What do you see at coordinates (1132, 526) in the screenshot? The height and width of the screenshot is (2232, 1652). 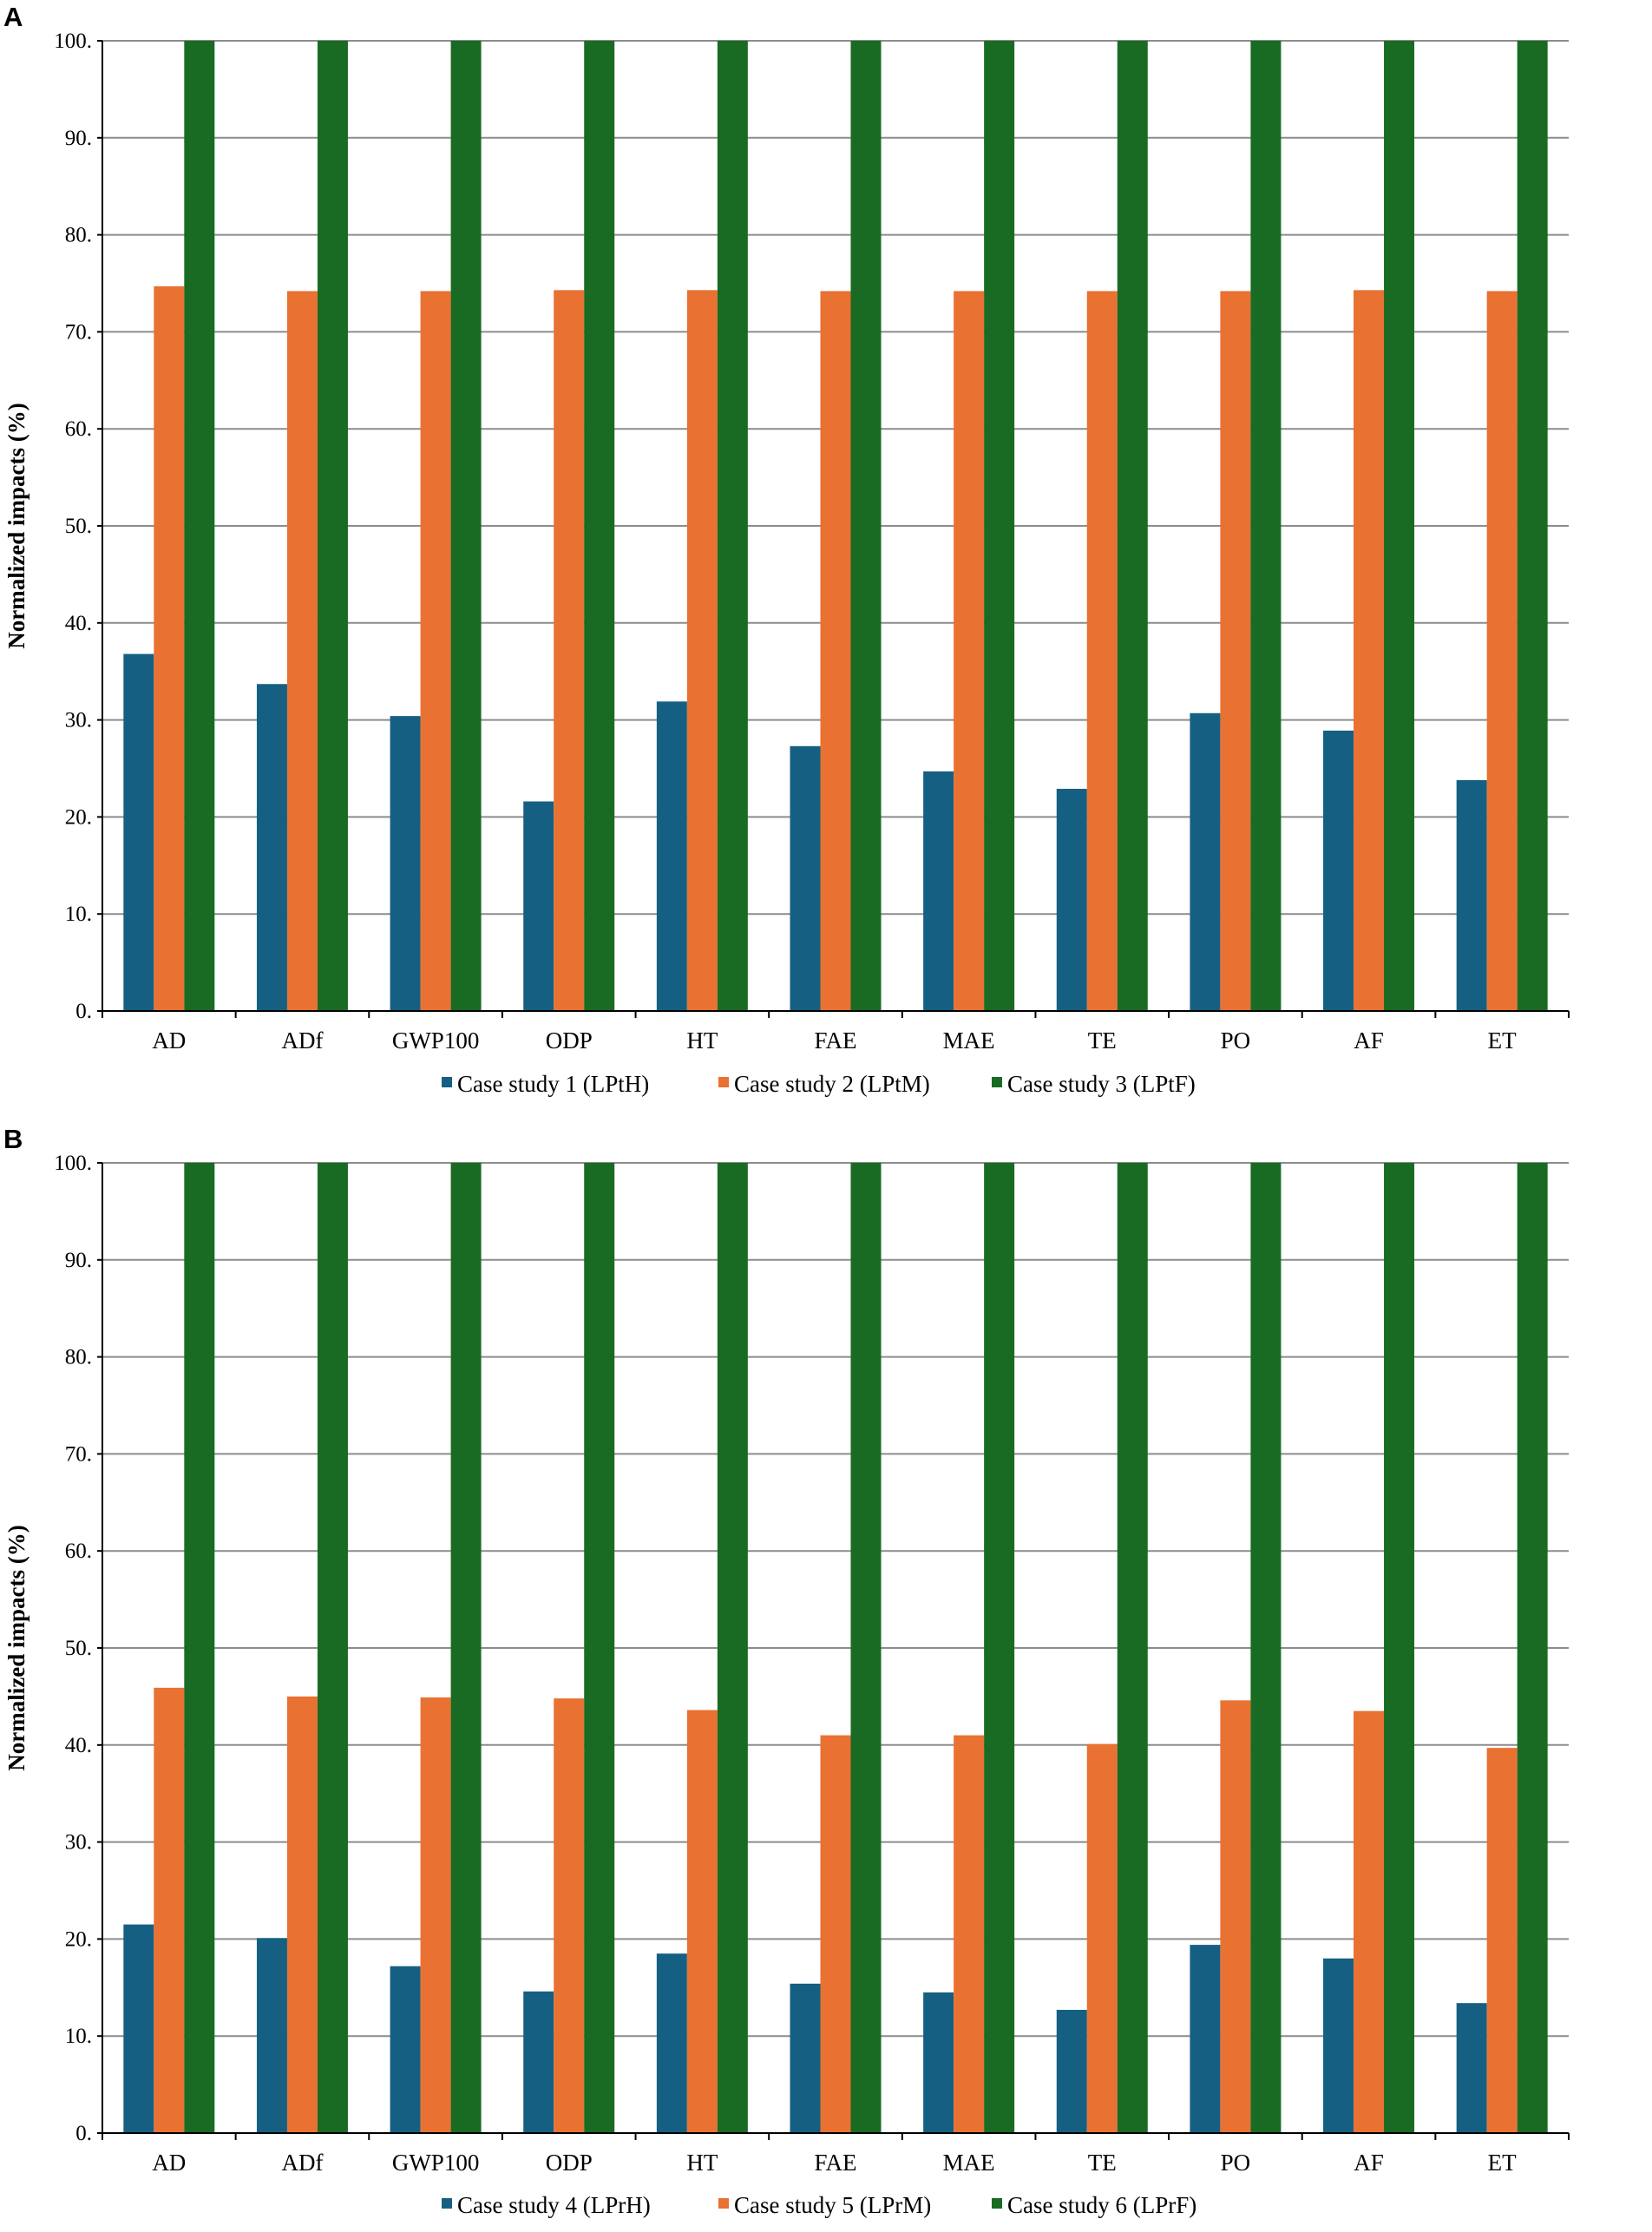 I see `panel-a-bar-series3-te` at bounding box center [1132, 526].